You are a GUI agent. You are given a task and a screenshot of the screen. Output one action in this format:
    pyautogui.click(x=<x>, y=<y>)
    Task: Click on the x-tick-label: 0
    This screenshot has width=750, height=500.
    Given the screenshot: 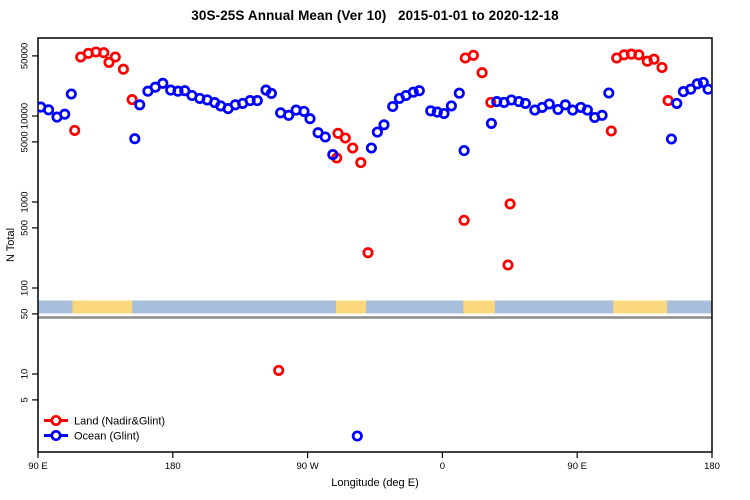 What is the action you would take?
    pyautogui.click(x=442, y=466)
    